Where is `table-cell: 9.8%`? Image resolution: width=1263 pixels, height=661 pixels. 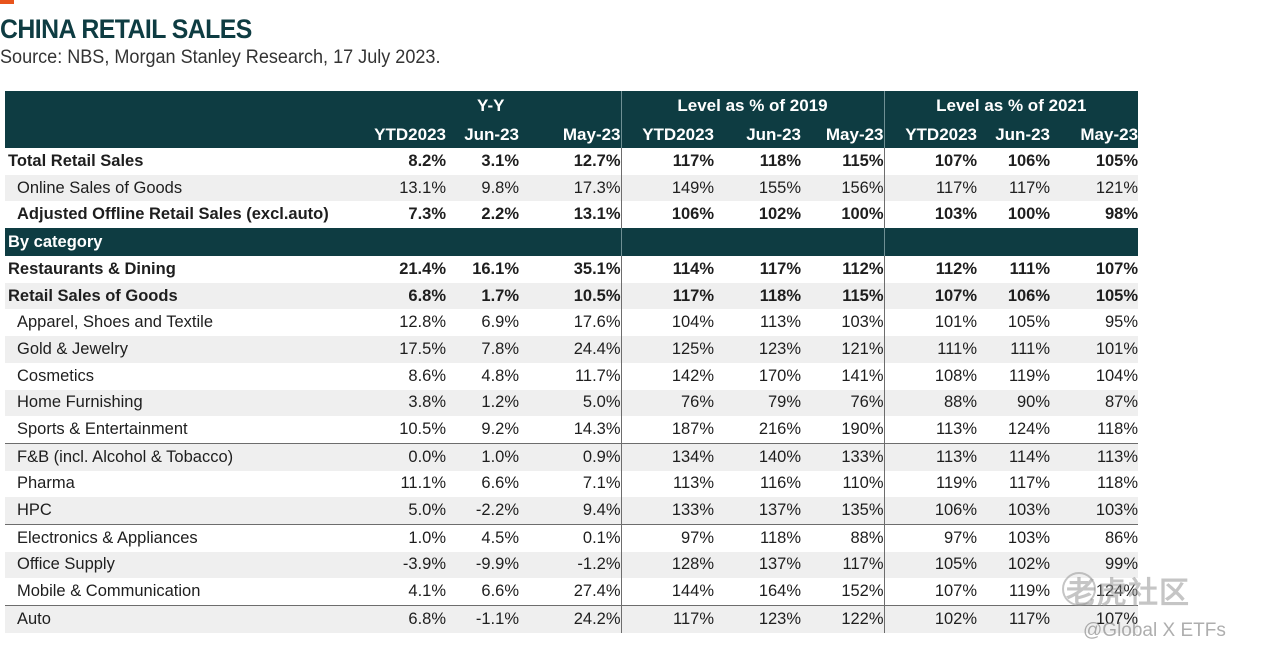 table-cell: 9.8% is located at coordinates (482, 188).